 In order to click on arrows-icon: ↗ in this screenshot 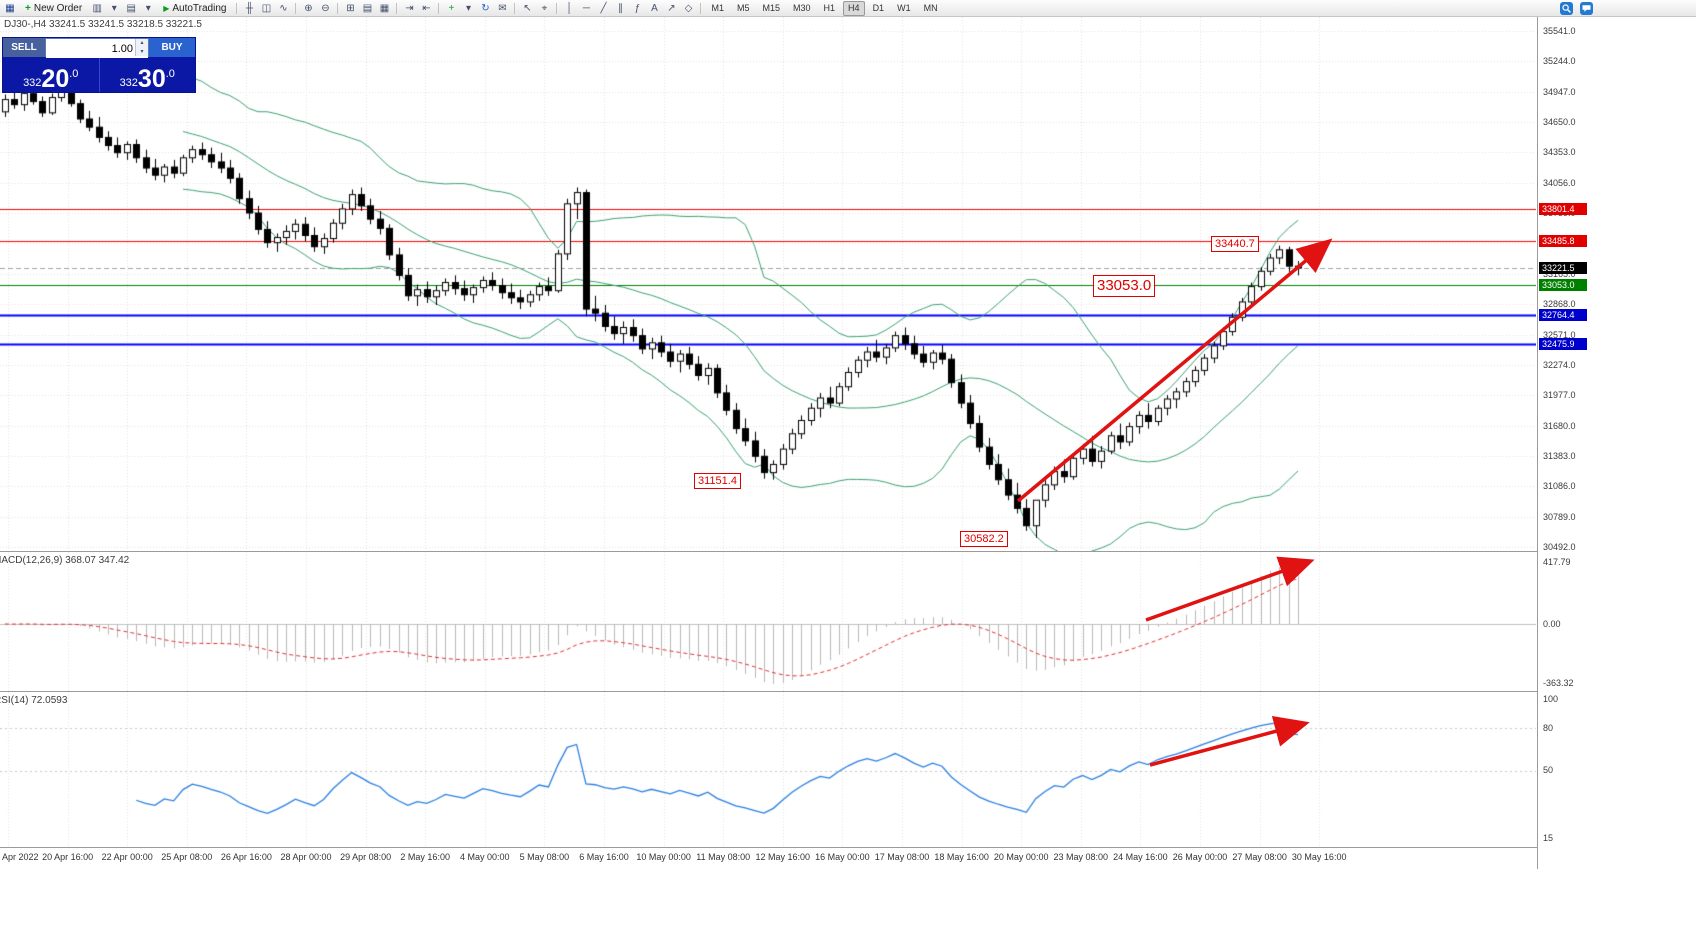, I will do `click(671, 8)`.